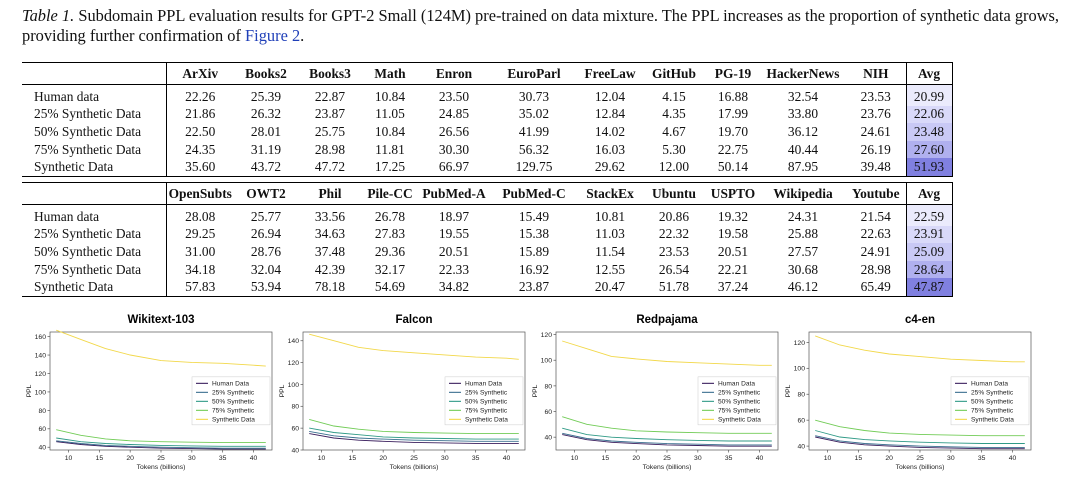 The width and height of the screenshot is (1080, 478). Describe the element at coordinates (390, 167) in the screenshot. I see `table-cell: 17.25` at that location.